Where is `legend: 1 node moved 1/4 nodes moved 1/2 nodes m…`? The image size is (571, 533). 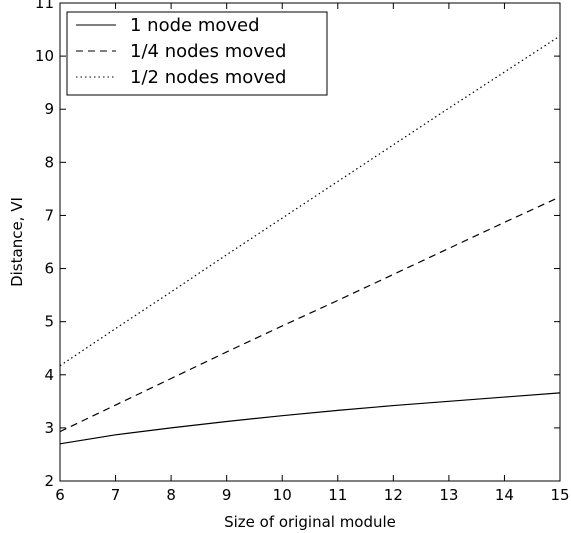 legend: 1 node moved 1/4 nodes moved 1/2 nodes m… is located at coordinates (197, 53).